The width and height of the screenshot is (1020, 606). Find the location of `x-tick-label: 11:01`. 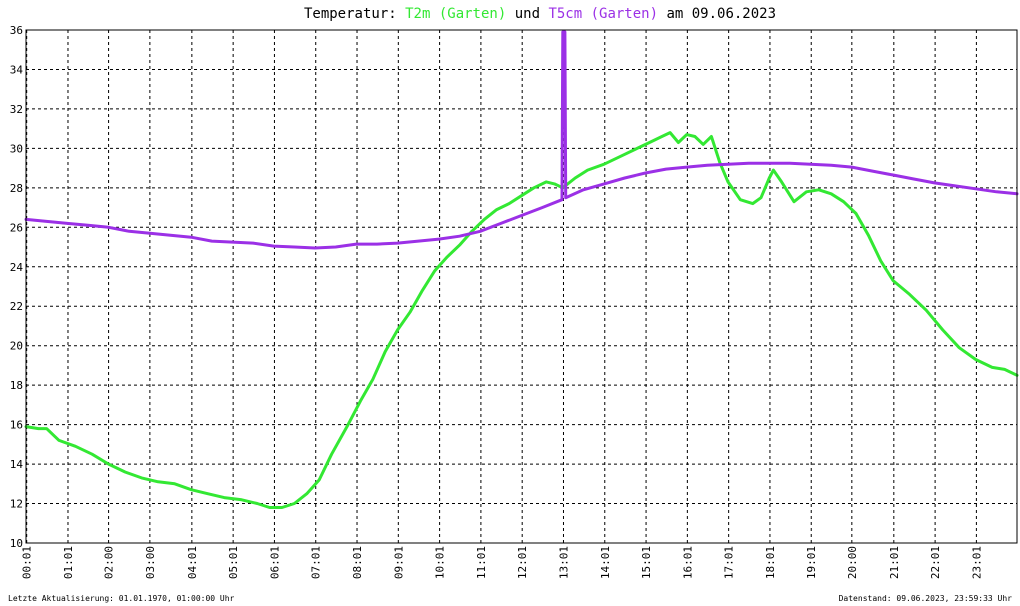

x-tick-label: 11:01 is located at coordinates (481, 562).